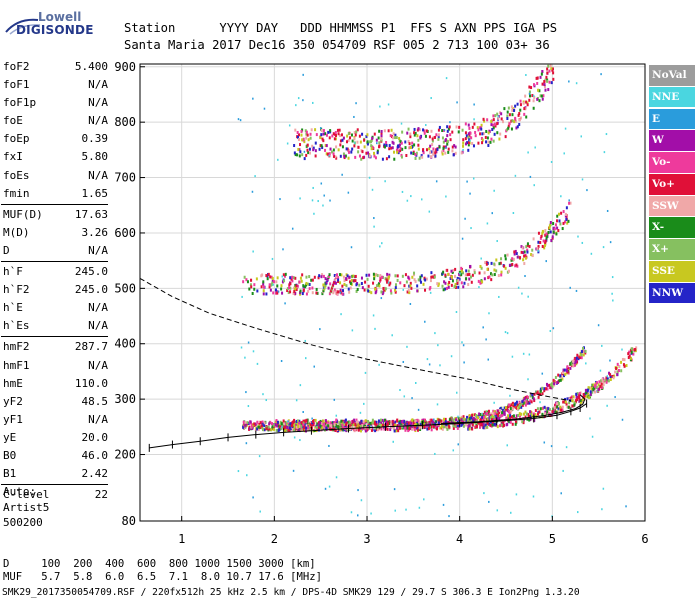 Image resolution: width=700 pixels, height=600 pixels. Describe the element at coordinates (672, 140) in the screenshot. I see `legend-item-w: W` at that location.